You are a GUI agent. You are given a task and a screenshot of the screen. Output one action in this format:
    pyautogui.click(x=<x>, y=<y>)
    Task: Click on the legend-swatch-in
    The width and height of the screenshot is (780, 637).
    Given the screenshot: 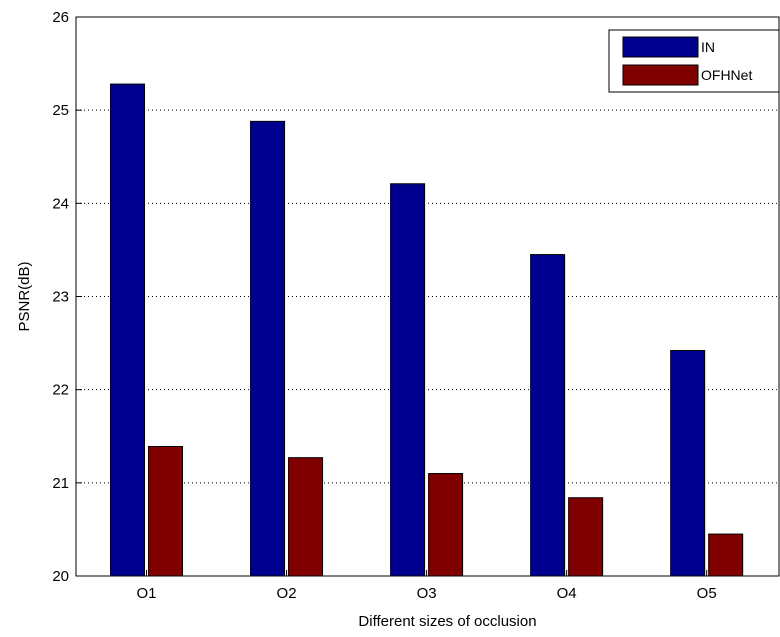 What is the action you would take?
    pyautogui.click(x=660, y=47)
    